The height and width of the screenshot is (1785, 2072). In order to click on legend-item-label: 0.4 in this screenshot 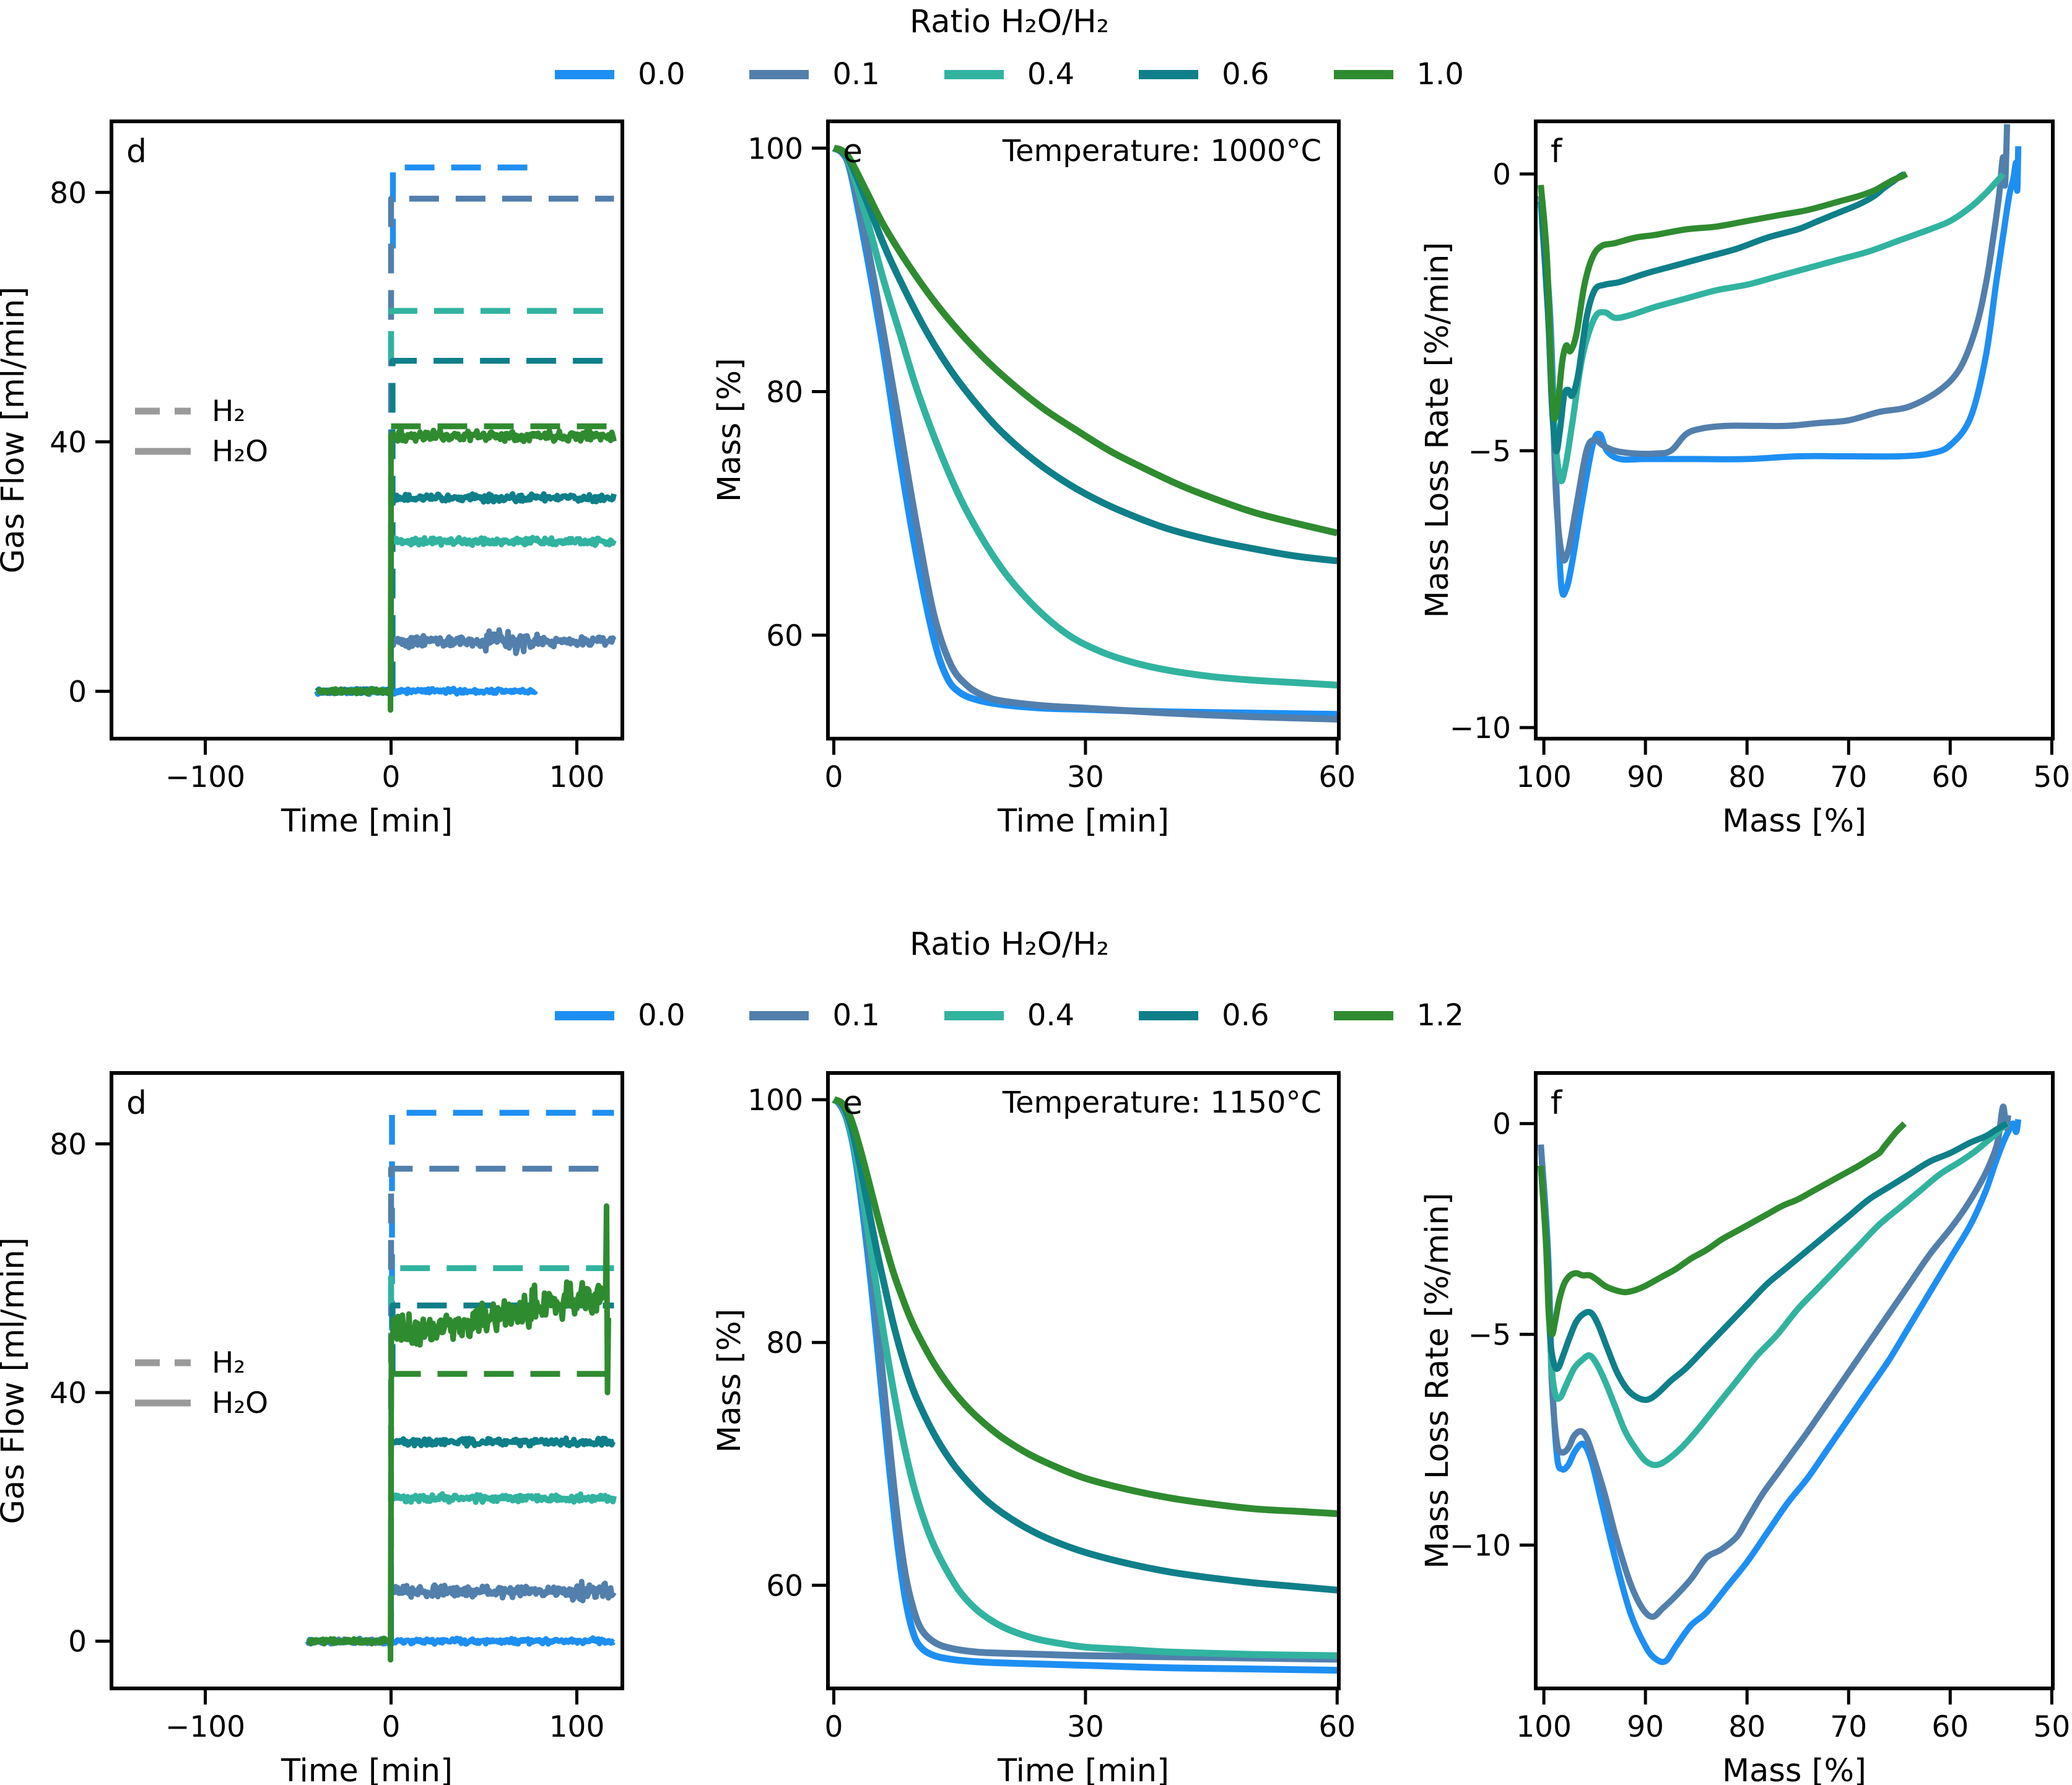, I will do `click(1051, 74)`.